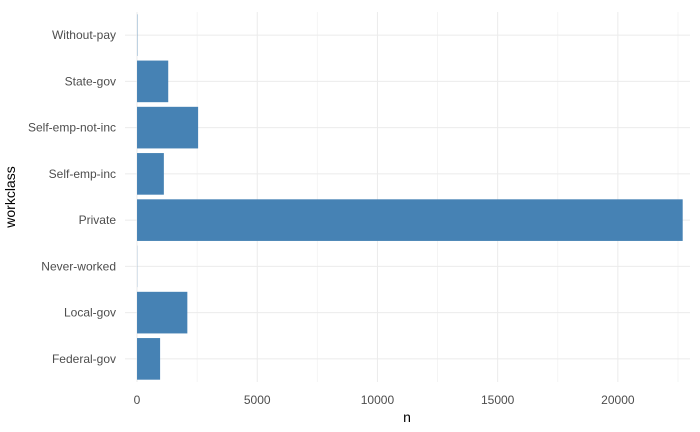 This screenshot has height=432, width=700. What do you see at coordinates (78, 266) in the screenshot?
I see `y-tick-label: Never-worked` at bounding box center [78, 266].